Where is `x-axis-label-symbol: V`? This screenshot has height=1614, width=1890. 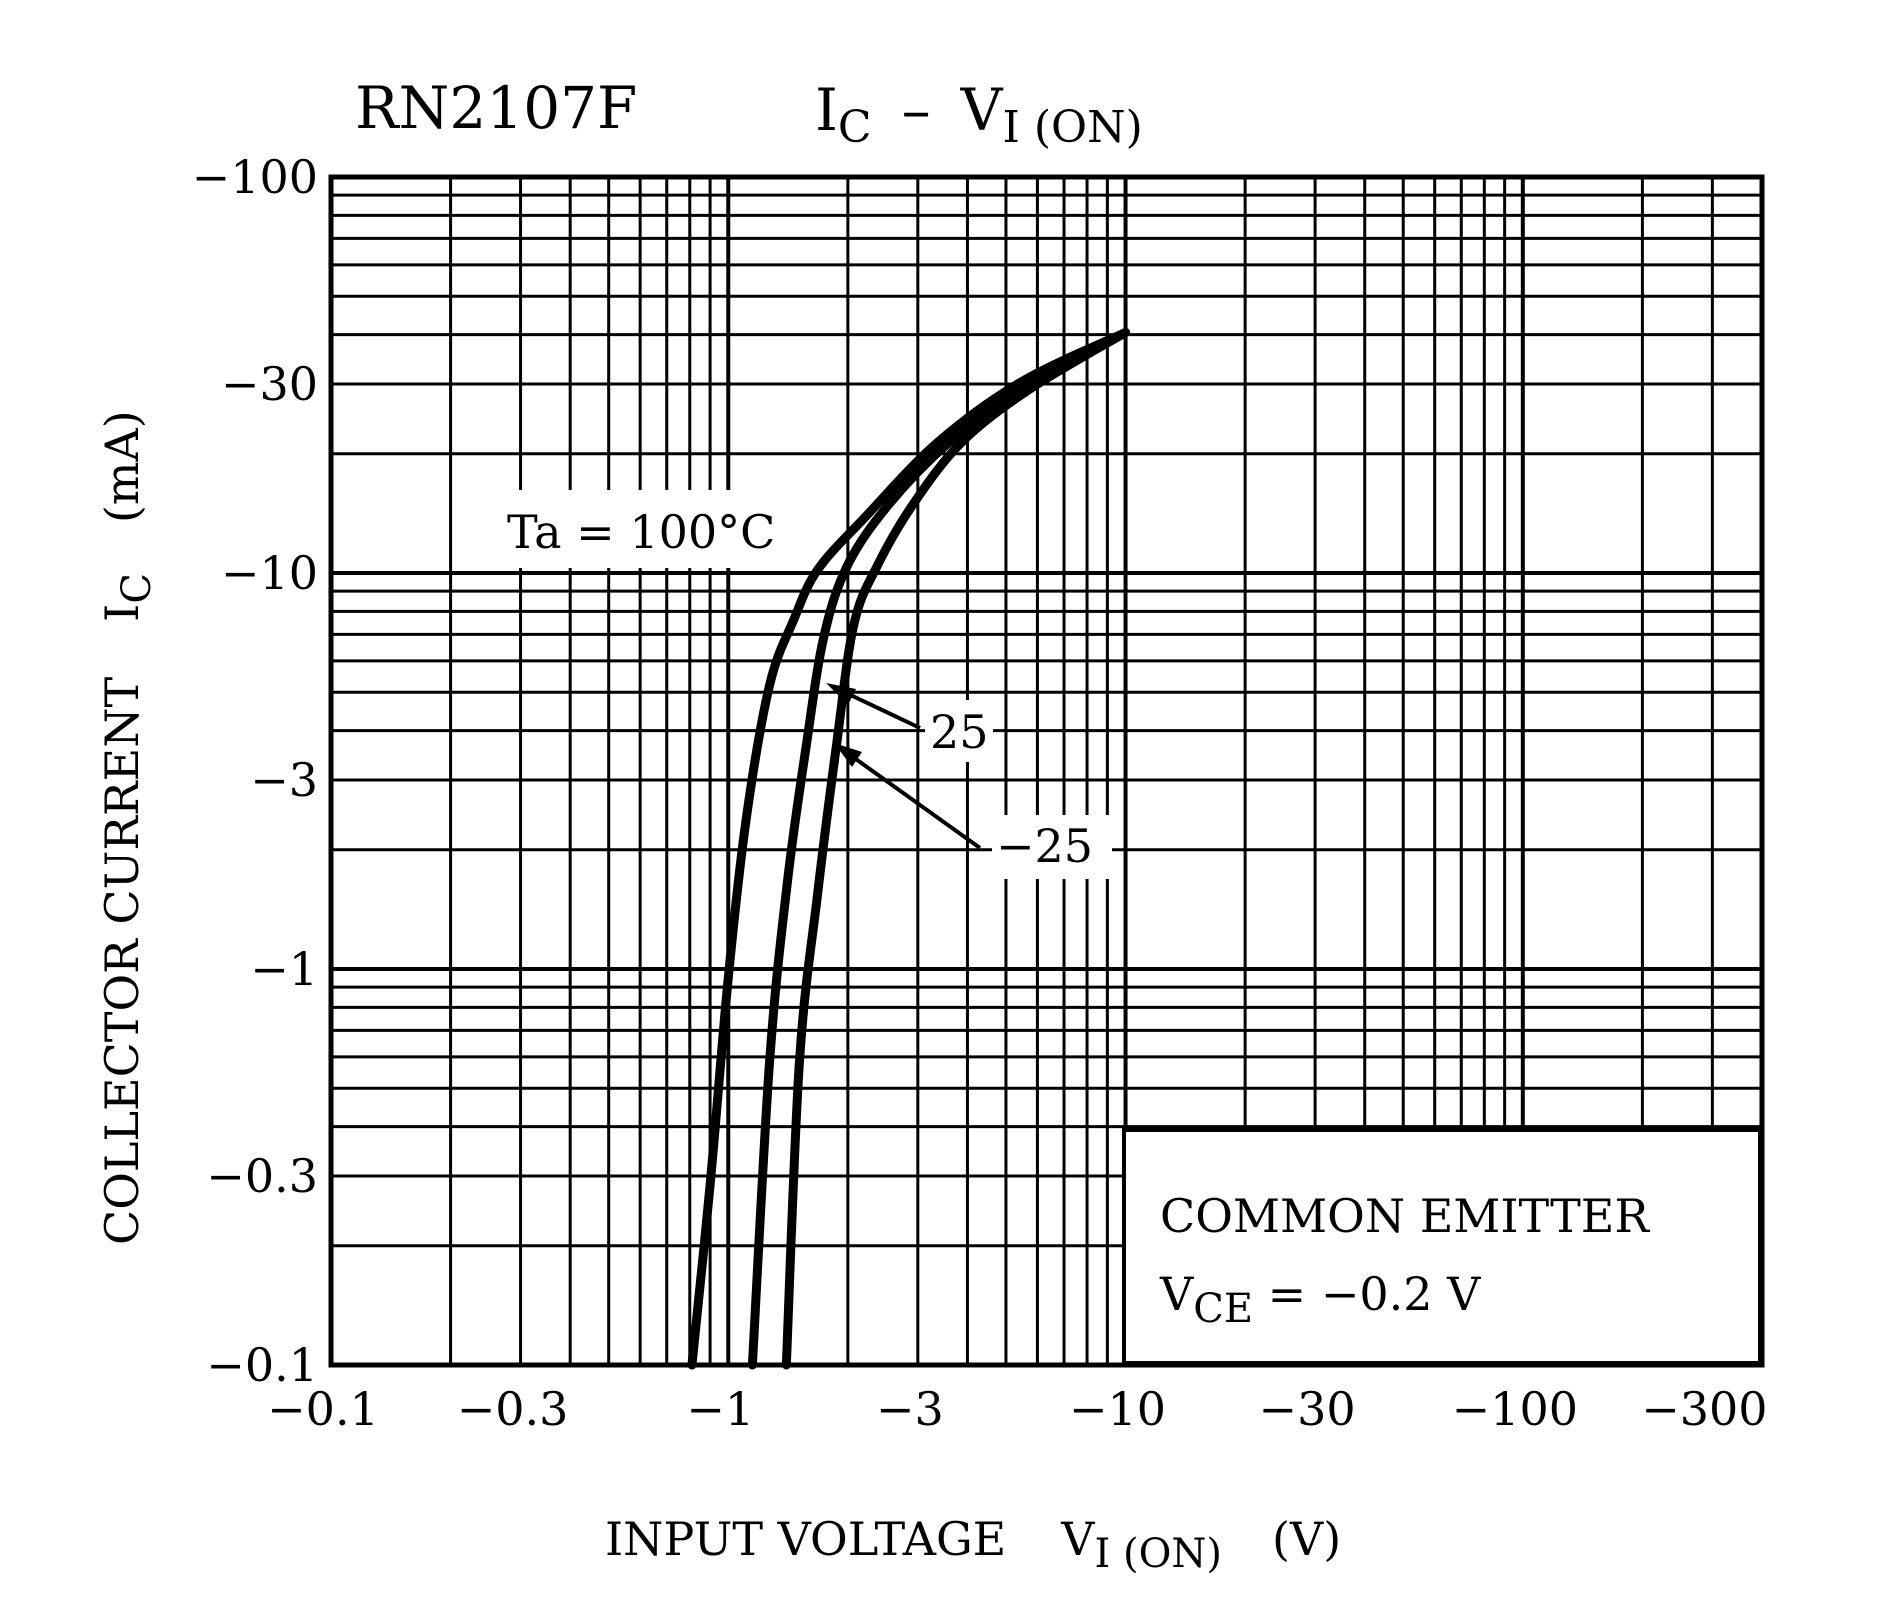 x-axis-label-symbol: V is located at coordinates (1077, 1539).